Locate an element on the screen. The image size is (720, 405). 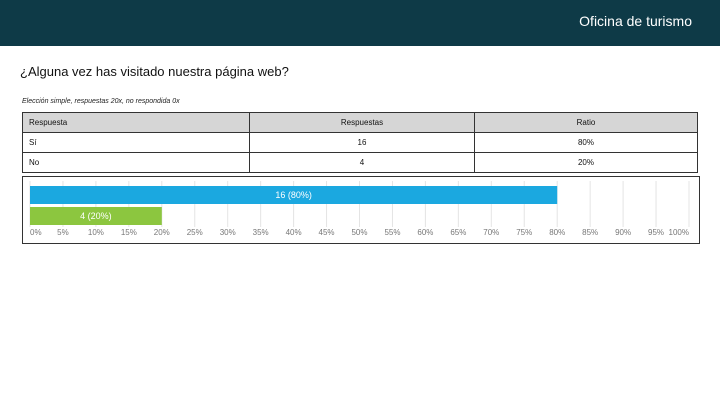
table-row: Sí 16 80% is located at coordinates (360, 142).